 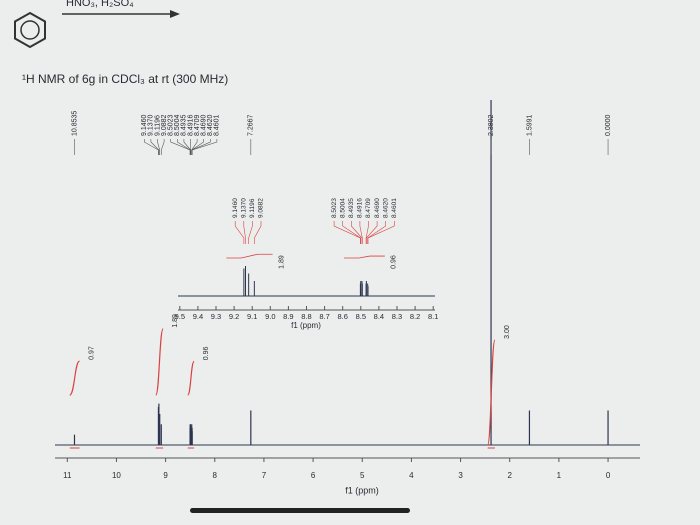 I want to click on inset-peak-label: 8.4620, so click(x=385, y=208).